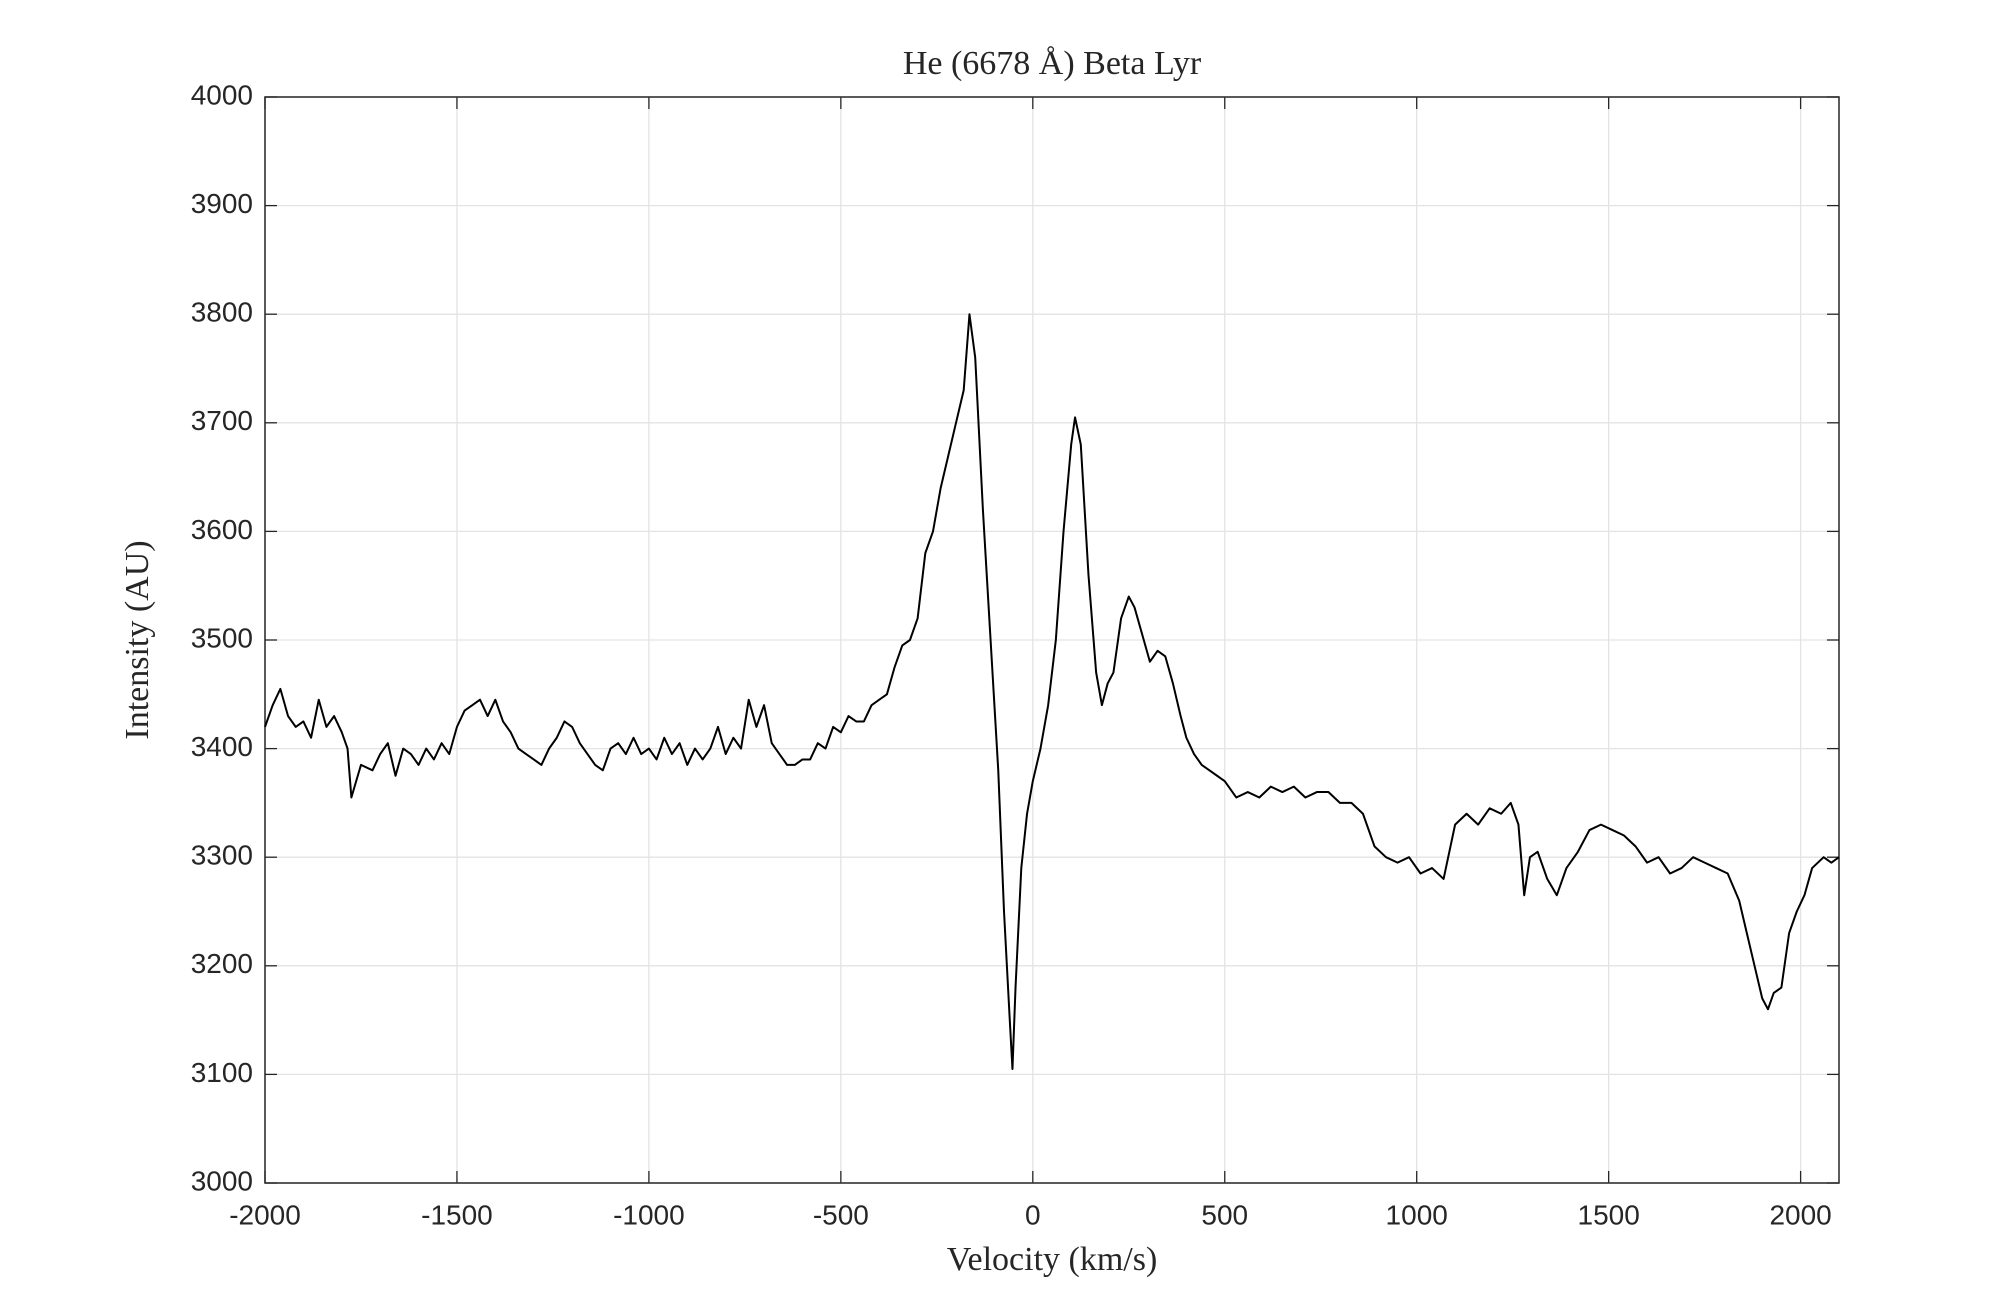  Describe the element at coordinates (1052, 1259) in the screenshot. I see `x-axis-label: Velocity (km/s)` at that location.